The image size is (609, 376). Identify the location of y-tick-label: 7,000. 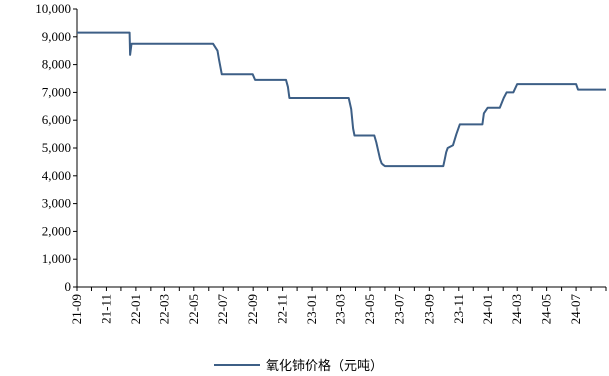
(56, 91).